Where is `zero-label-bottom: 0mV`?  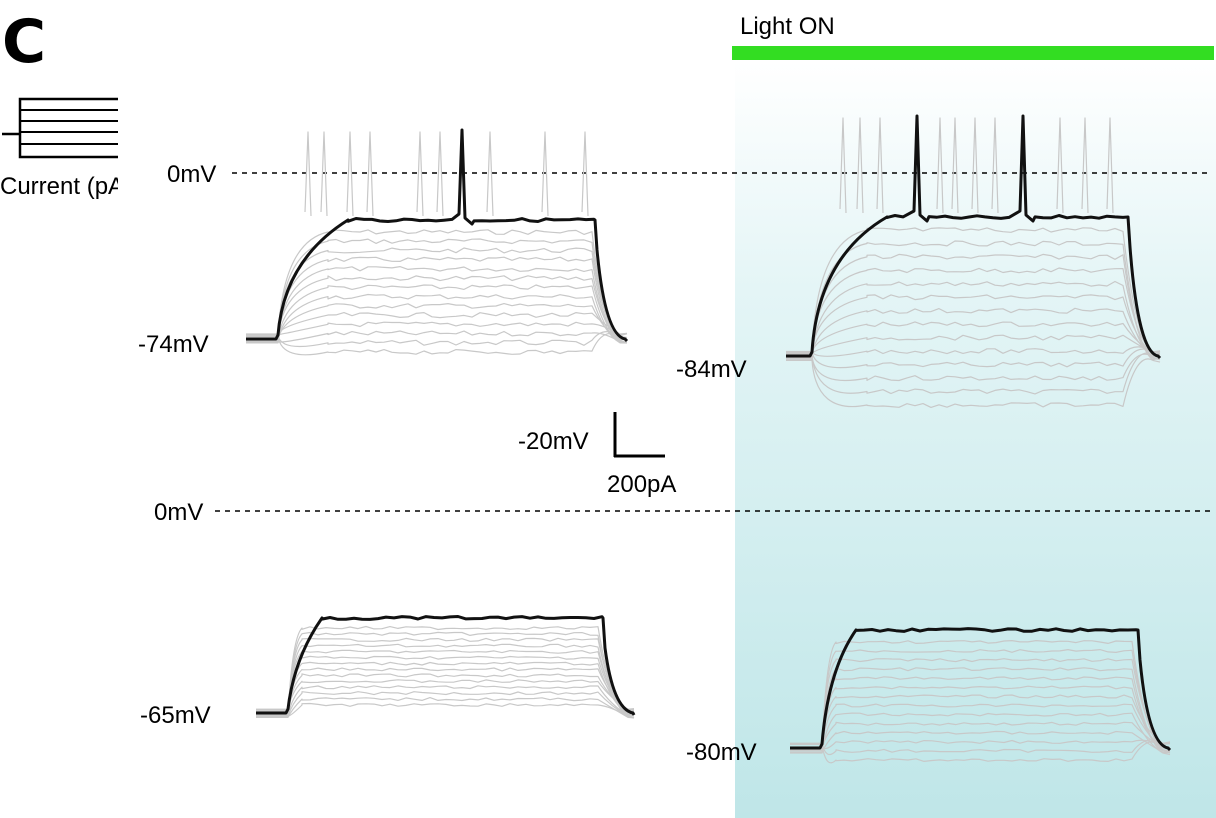
zero-label-bottom: 0mV is located at coordinates (178, 512).